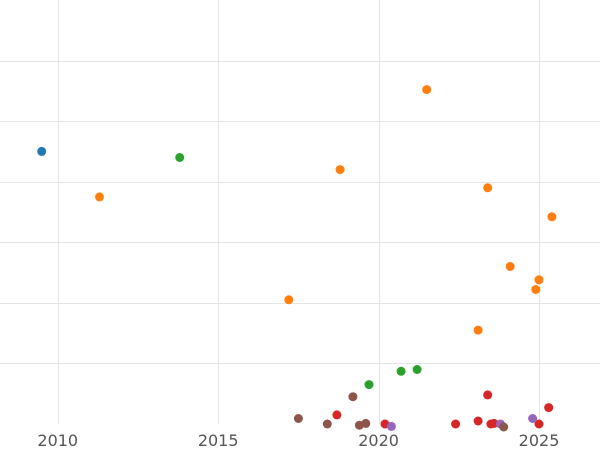 This screenshot has width=600, height=450. Describe the element at coordinates (539, 440) in the screenshot. I see `x-tick-label-2025: 2025` at that location.